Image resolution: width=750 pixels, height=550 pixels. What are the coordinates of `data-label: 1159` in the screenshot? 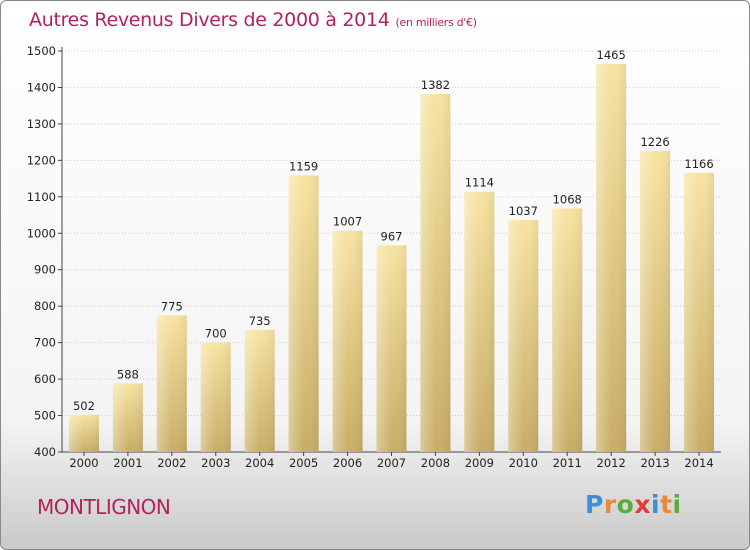 It's located at (303, 166).